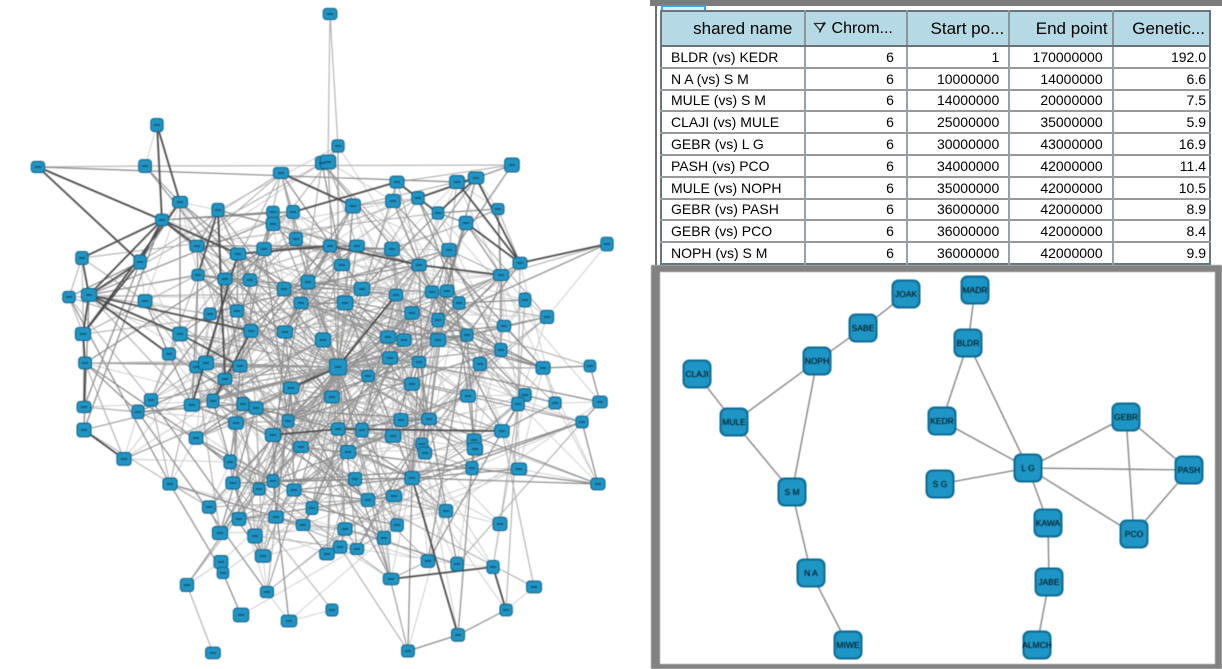 Image resolution: width=1222 pixels, height=669 pixels. What do you see at coordinates (1126, 417) in the screenshot?
I see `svg-text: GEBR` at bounding box center [1126, 417].